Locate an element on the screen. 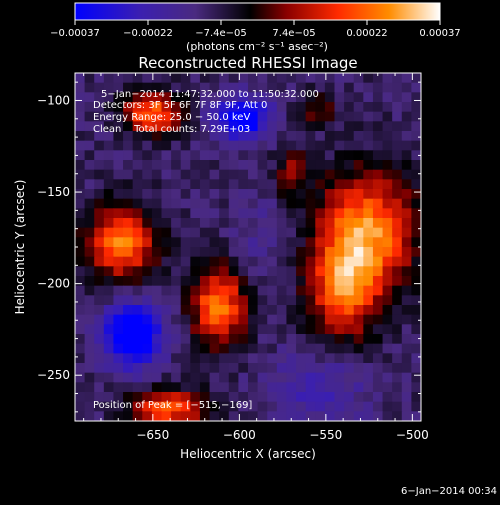 The height and width of the screenshot is (505, 500). footer-date: 6−Jan−2014 00:34 is located at coordinates (449, 491).